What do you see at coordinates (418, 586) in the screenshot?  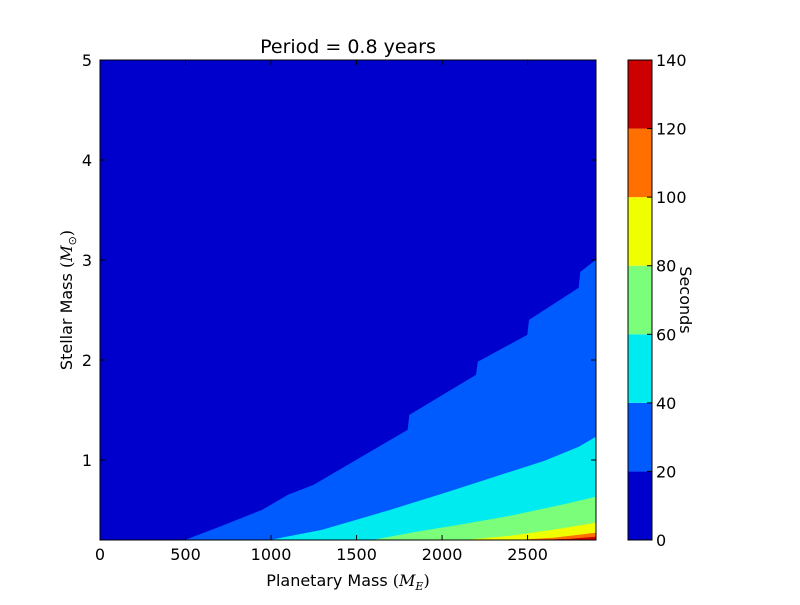 I see `x-axis-math-sub: E` at bounding box center [418, 586].